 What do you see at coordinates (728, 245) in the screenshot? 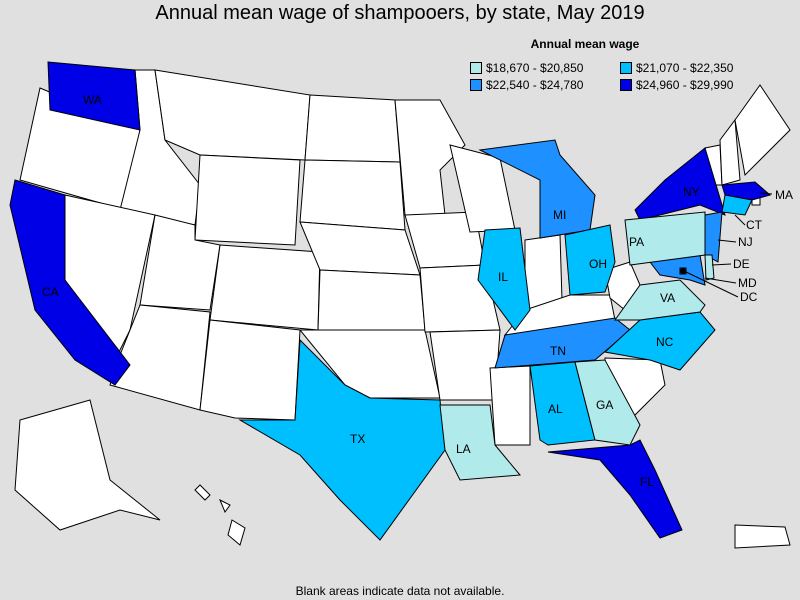
I see `leader-lines` at bounding box center [728, 245].